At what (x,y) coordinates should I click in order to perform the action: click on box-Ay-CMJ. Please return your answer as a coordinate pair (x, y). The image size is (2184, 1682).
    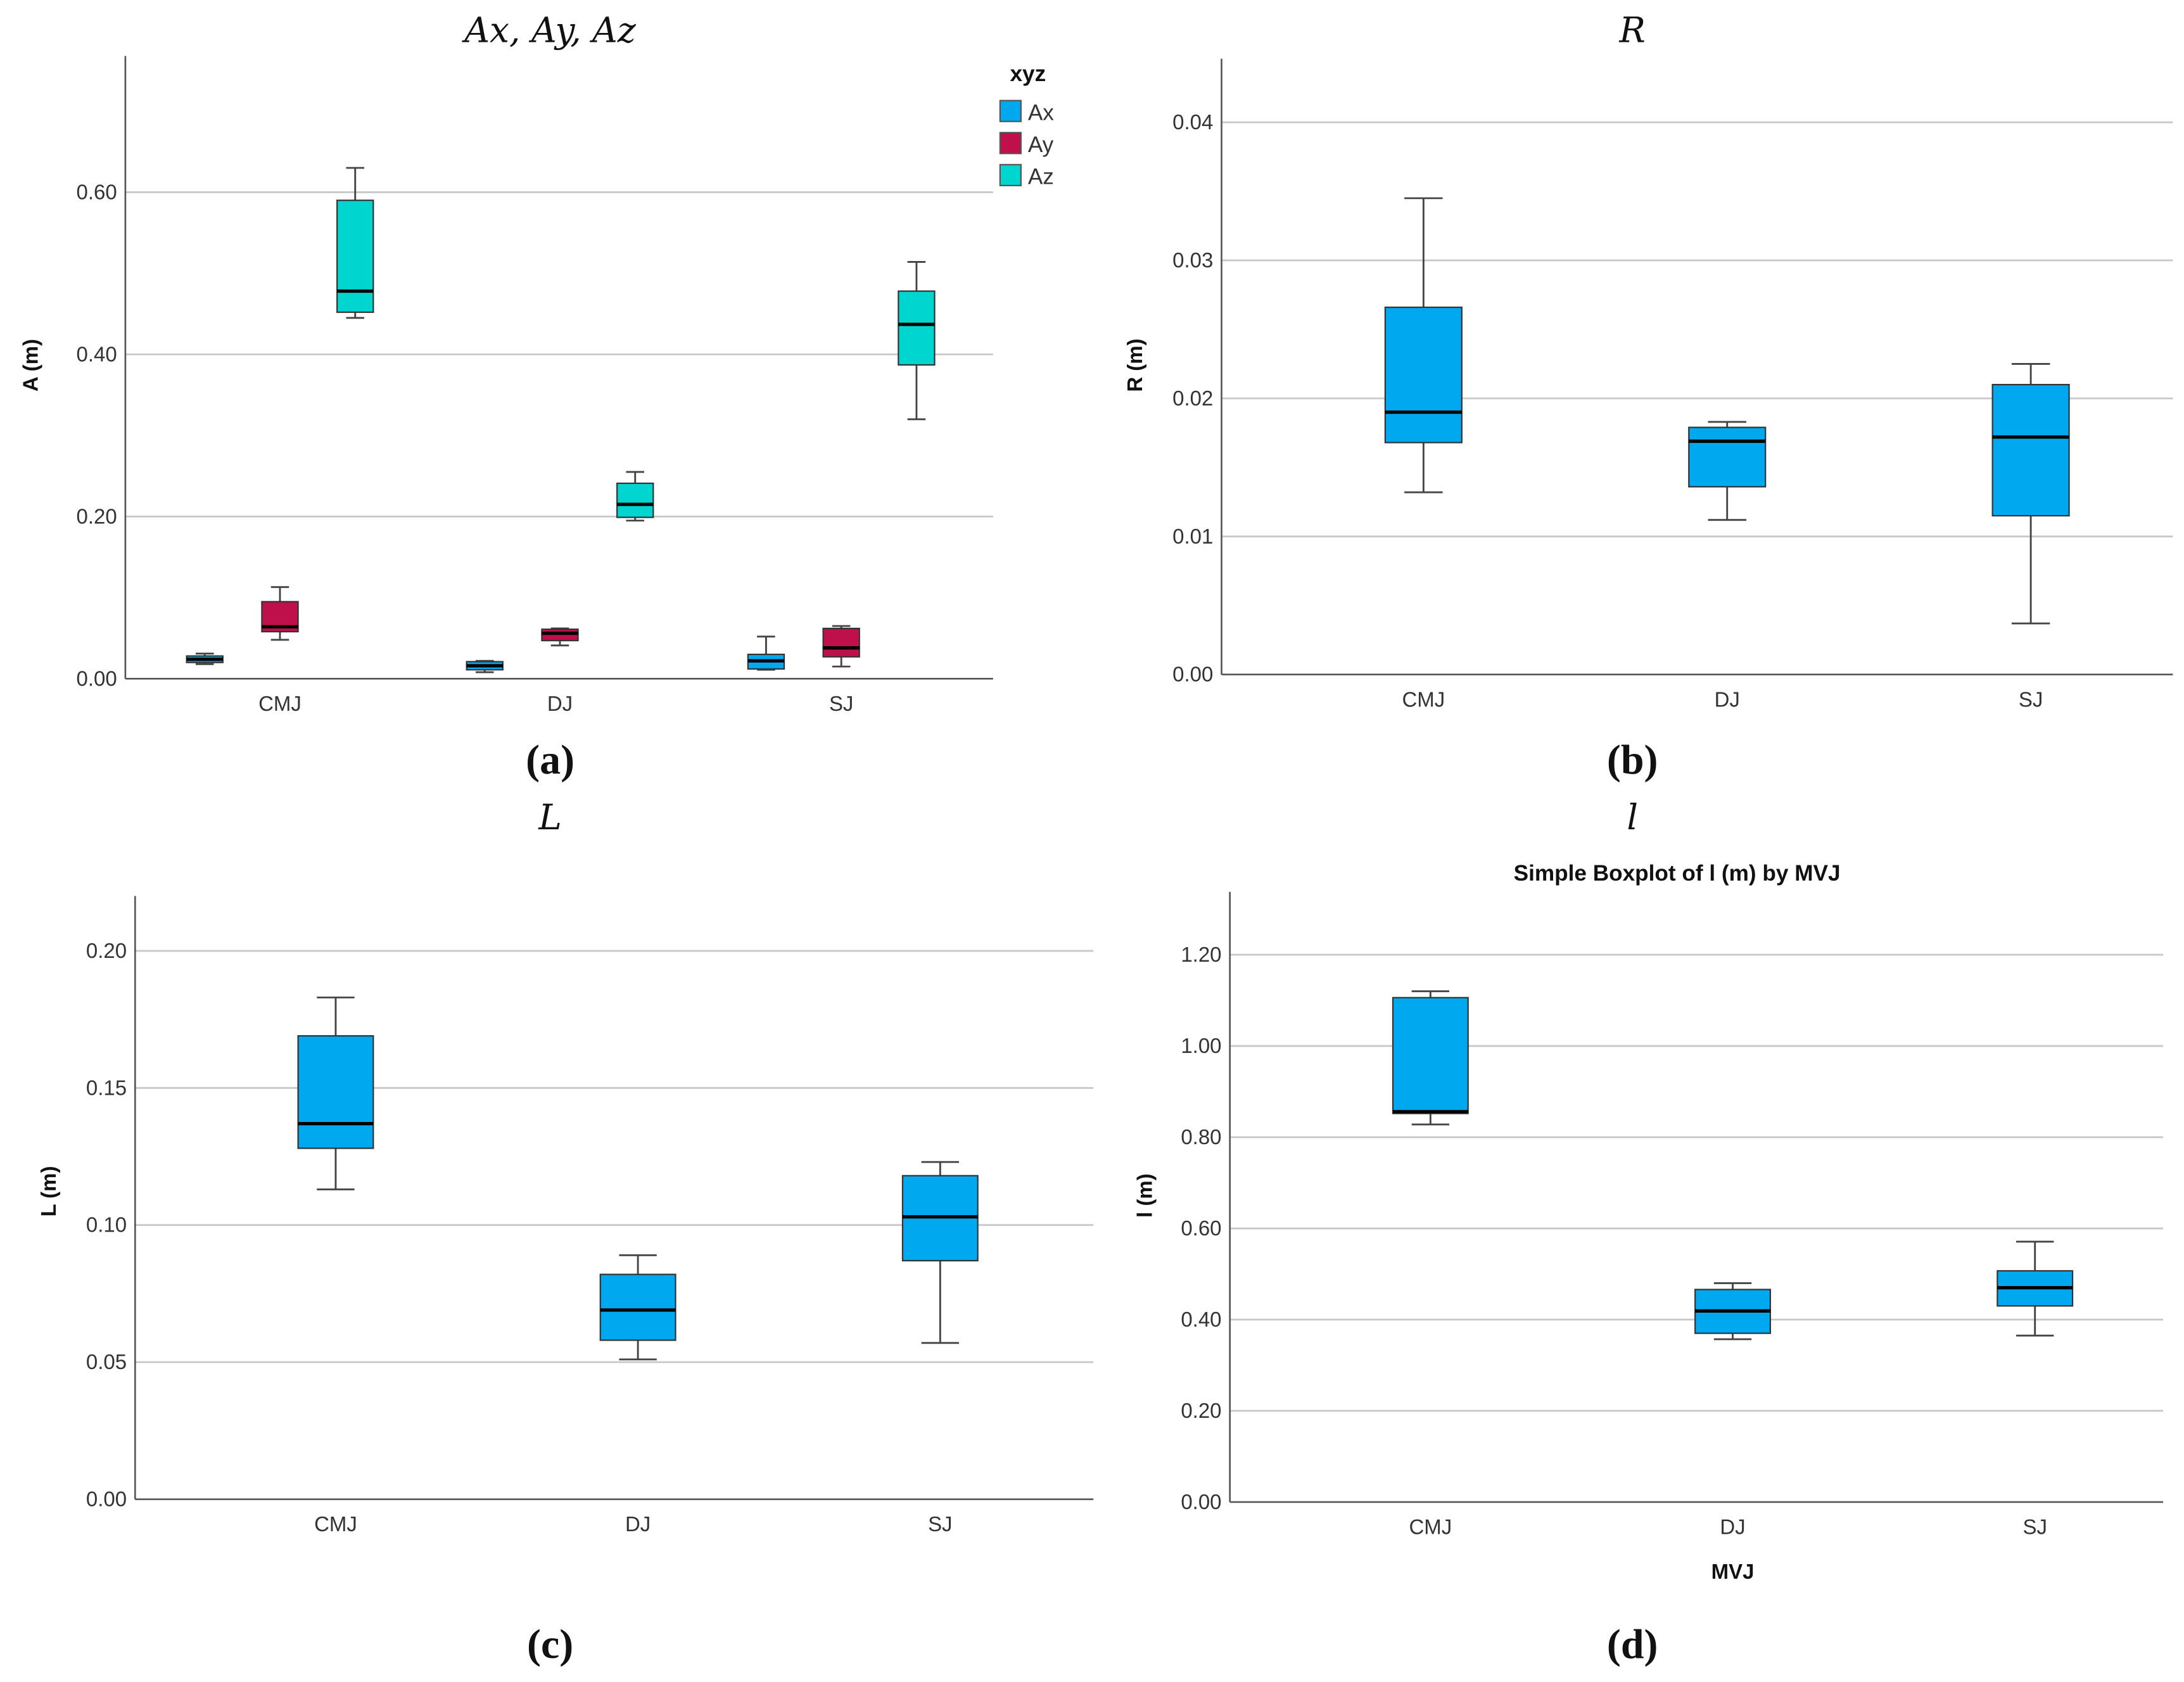
    Looking at the image, I should click on (280, 613).